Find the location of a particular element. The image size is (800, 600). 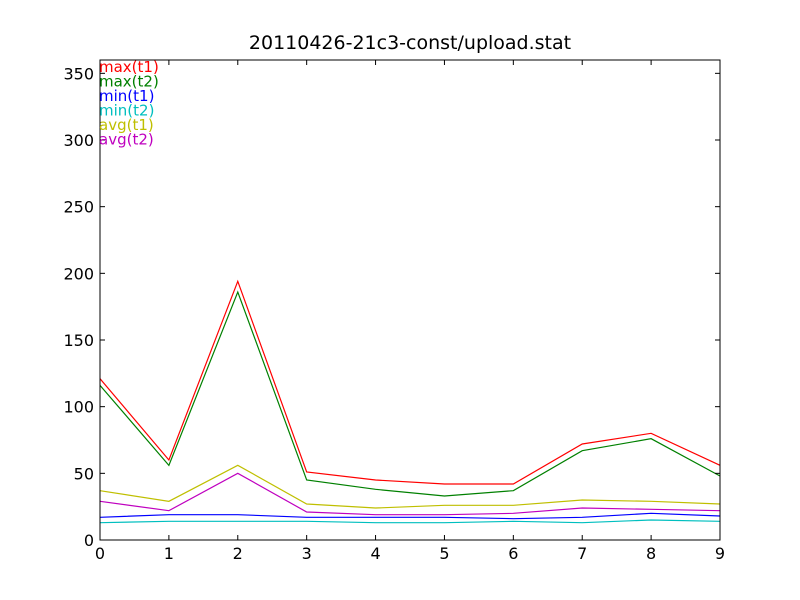

y-tick-label: 200 is located at coordinates (78, 273).